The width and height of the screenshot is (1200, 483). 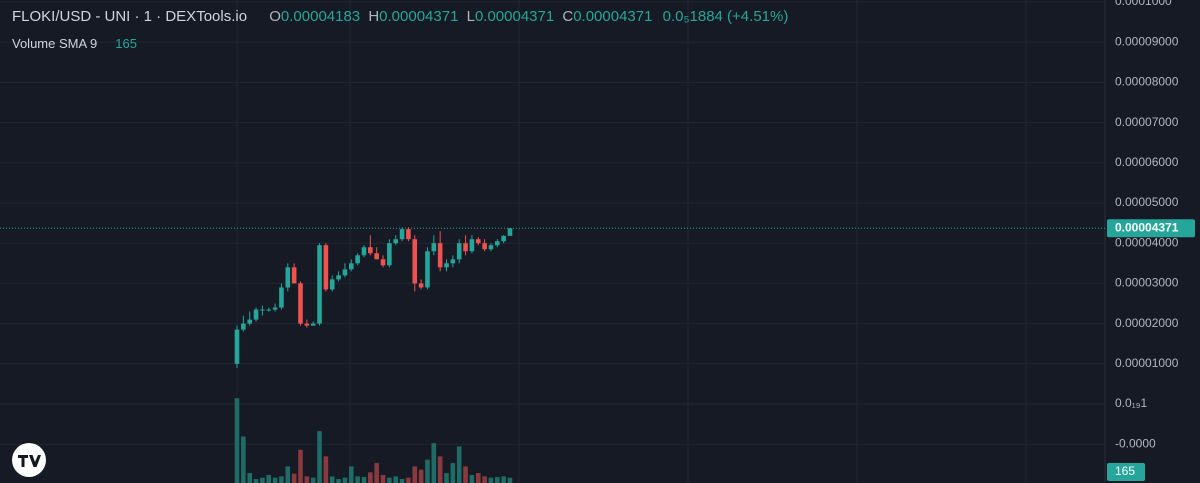 What do you see at coordinates (1147, 323) in the screenshot?
I see `y-tick-label: 0.00002000` at bounding box center [1147, 323].